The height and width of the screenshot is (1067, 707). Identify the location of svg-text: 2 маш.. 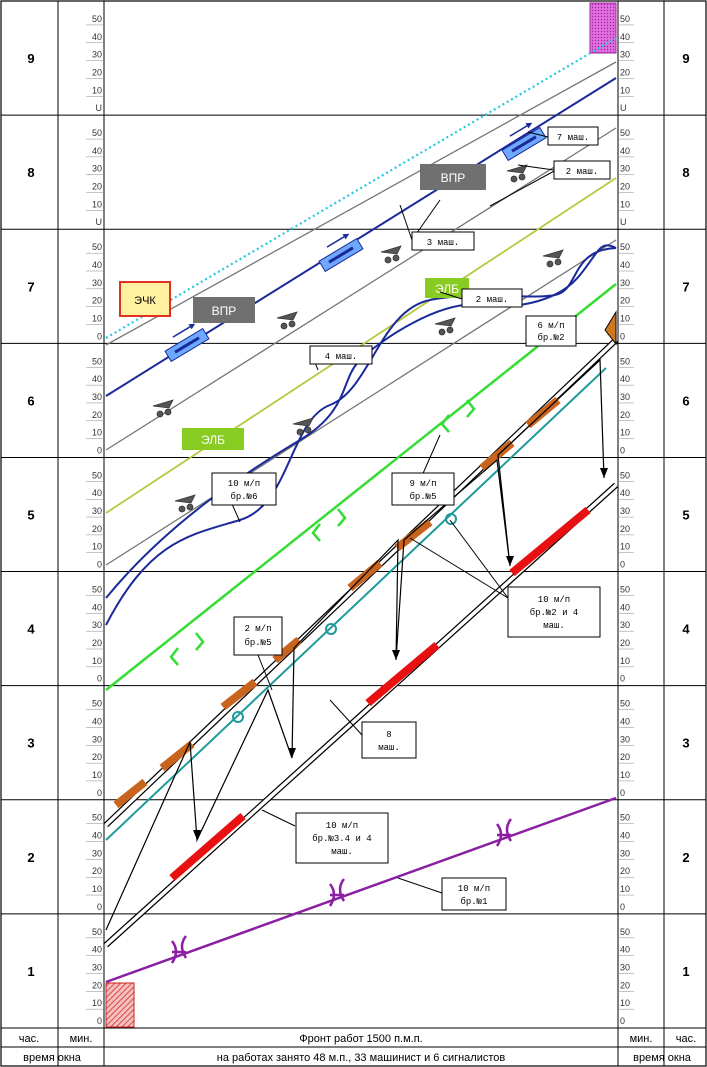
(582, 172).